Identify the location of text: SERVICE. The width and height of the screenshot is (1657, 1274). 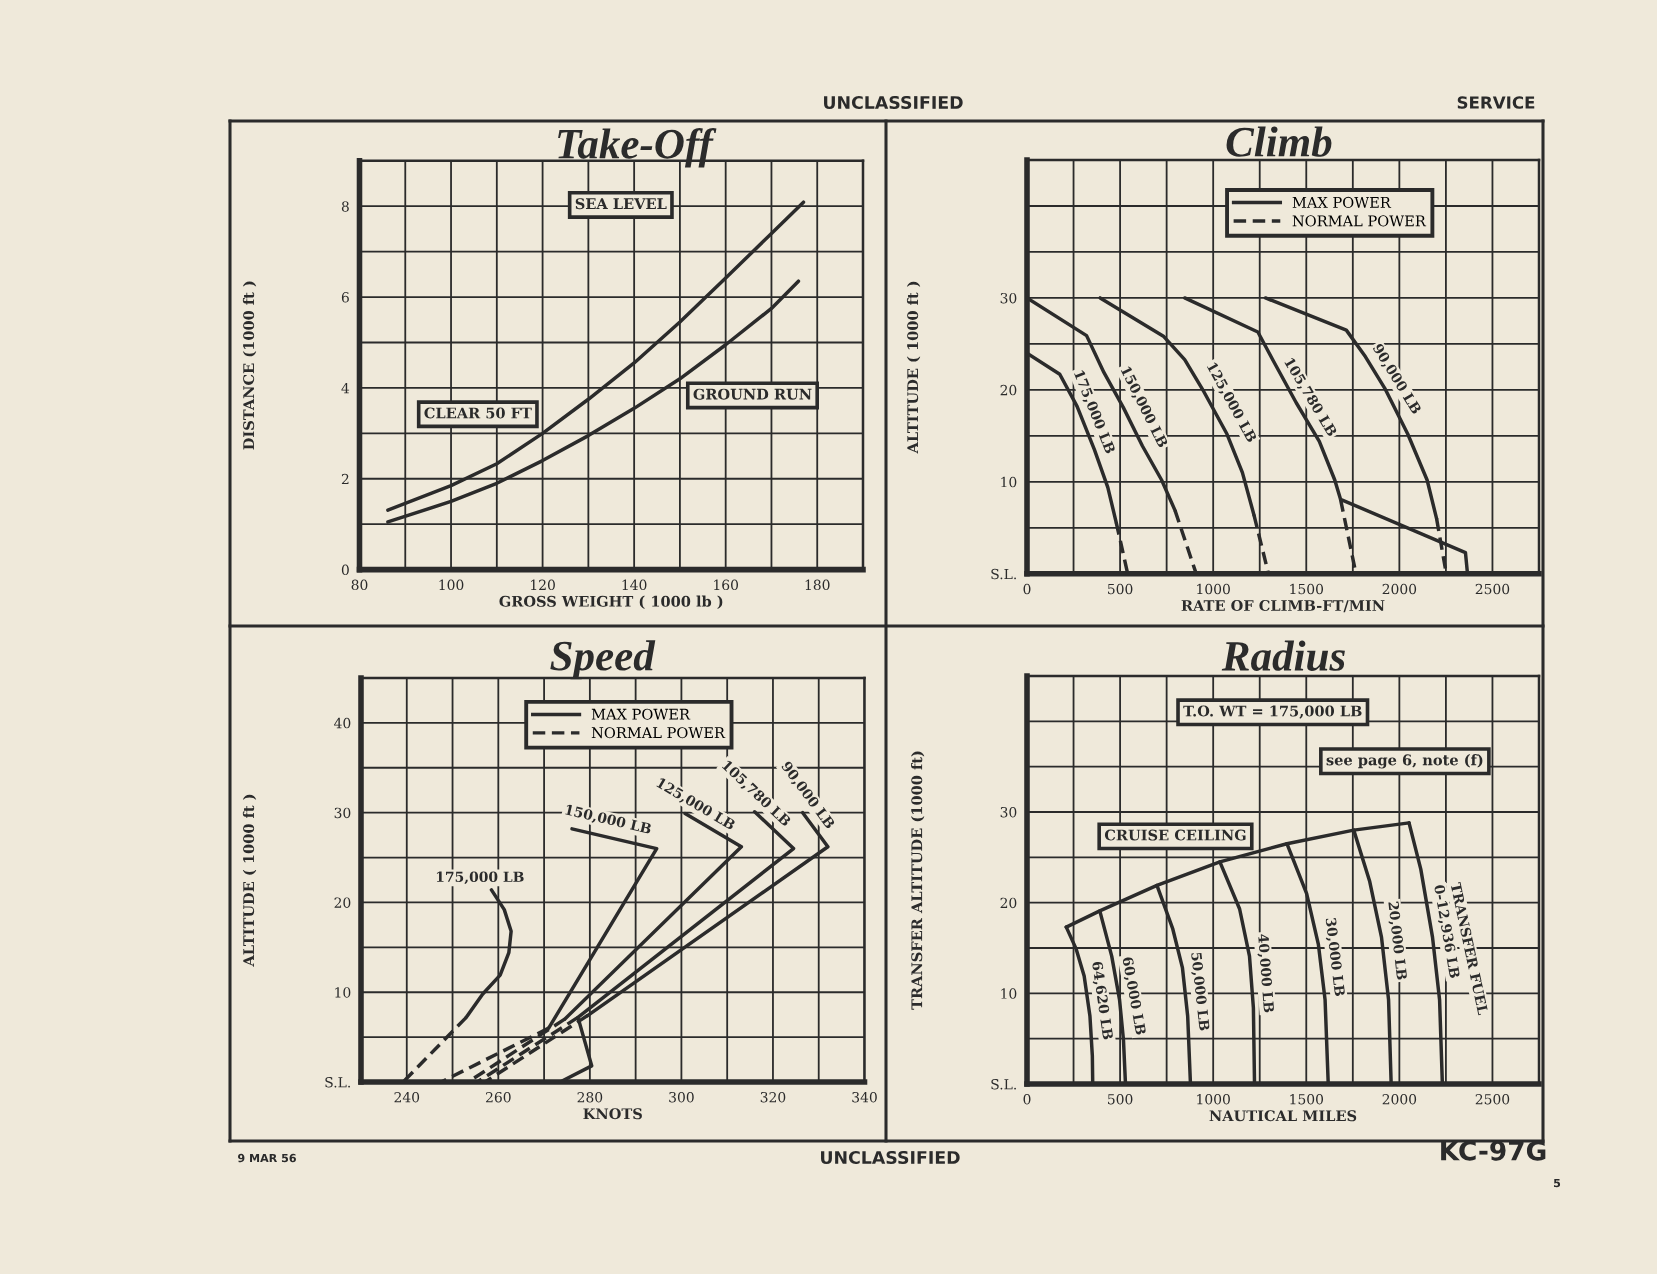
(1496, 102).